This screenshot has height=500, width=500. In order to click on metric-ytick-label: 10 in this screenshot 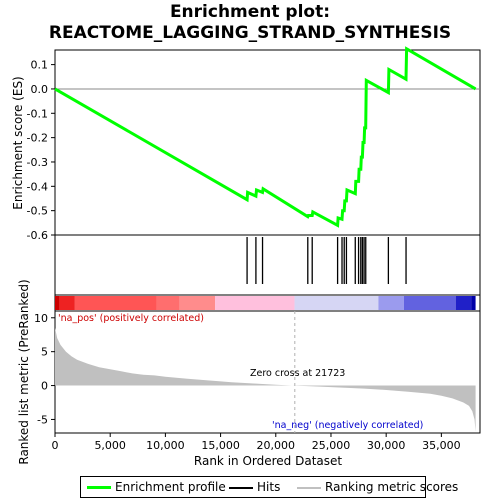, I will do `click(41, 318)`.